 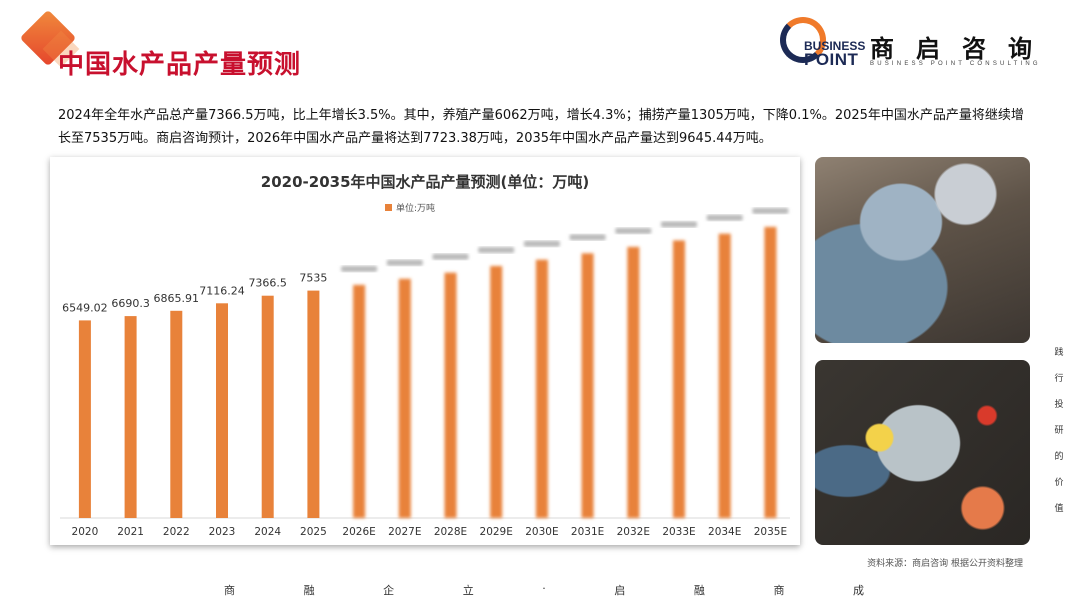 I want to click on footer-slogan: 商 融 企 立 · 启 融 商 成, so click(x=544, y=590).